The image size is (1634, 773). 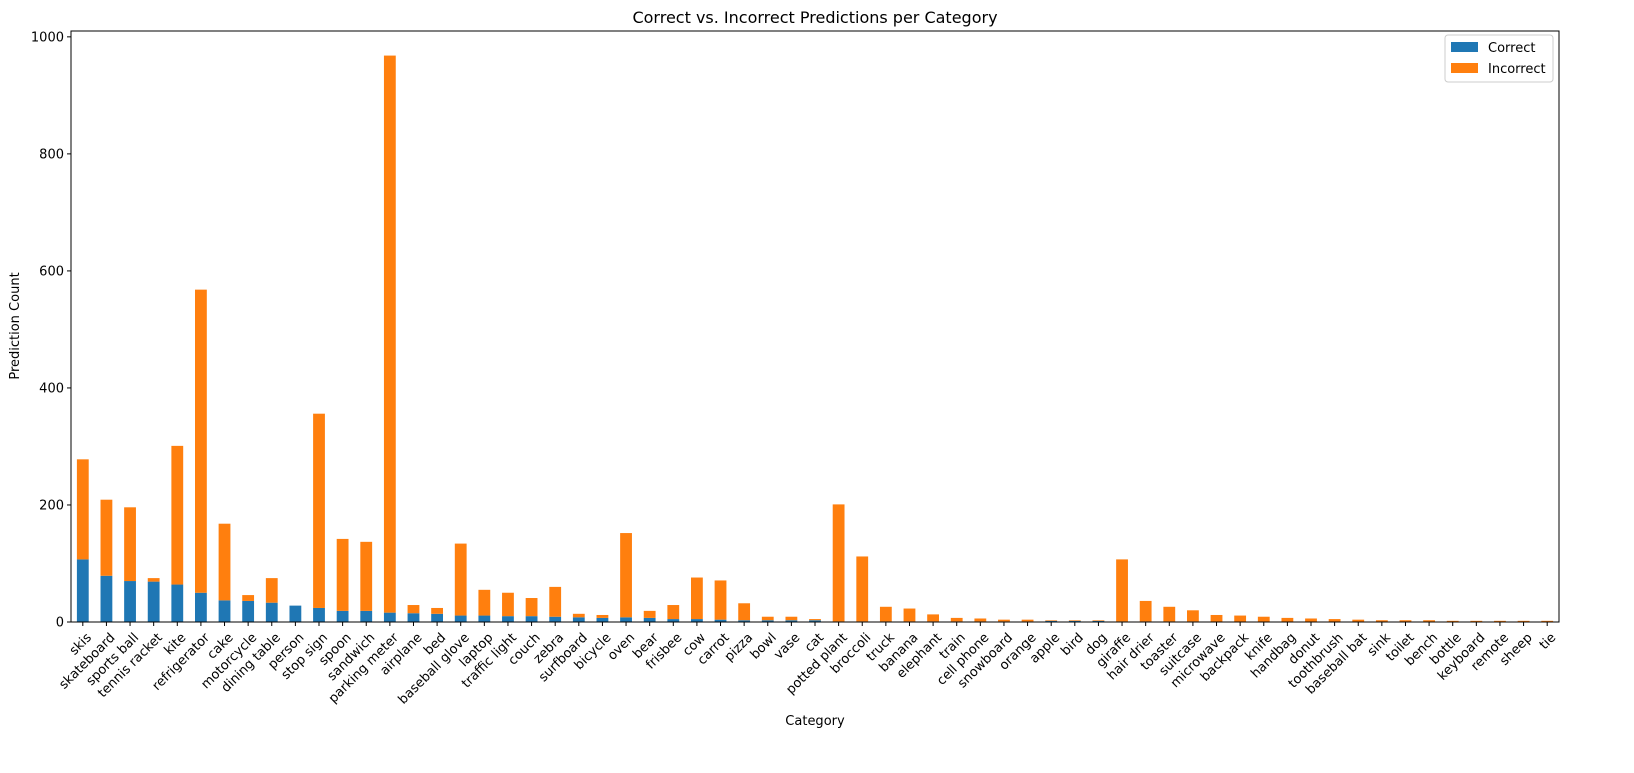 What do you see at coordinates (130, 601) in the screenshot?
I see `bar-correct-sports-ball` at bounding box center [130, 601].